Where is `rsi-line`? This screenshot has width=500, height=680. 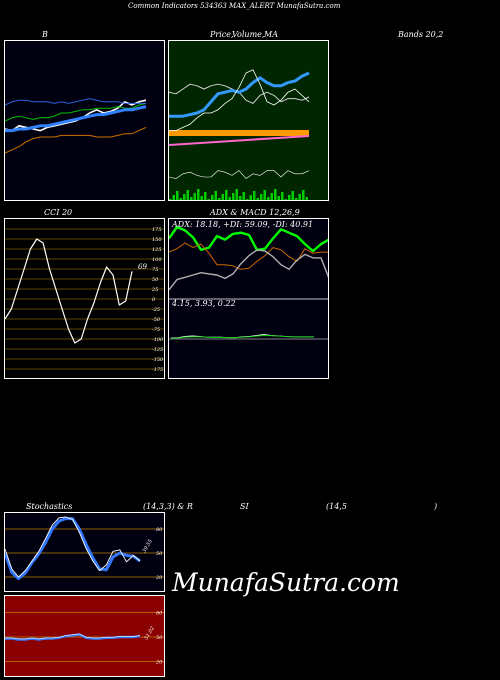 rsi-line is located at coordinates (73, 637).